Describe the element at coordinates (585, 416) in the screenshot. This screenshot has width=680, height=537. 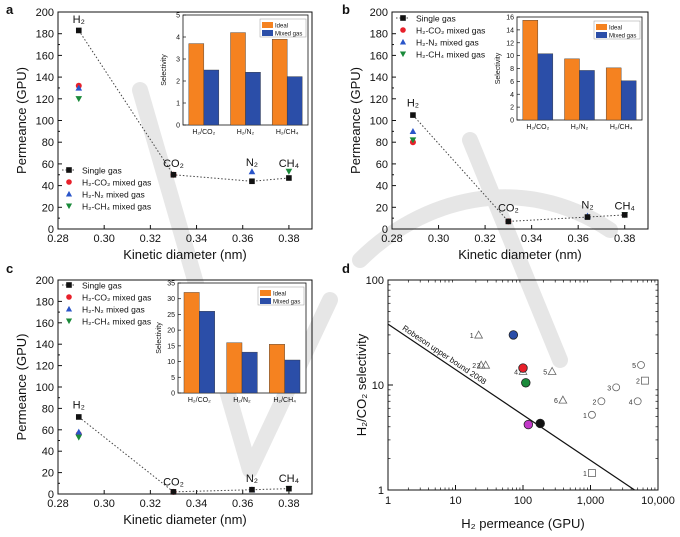
I see `literature-label: 1` at that location.